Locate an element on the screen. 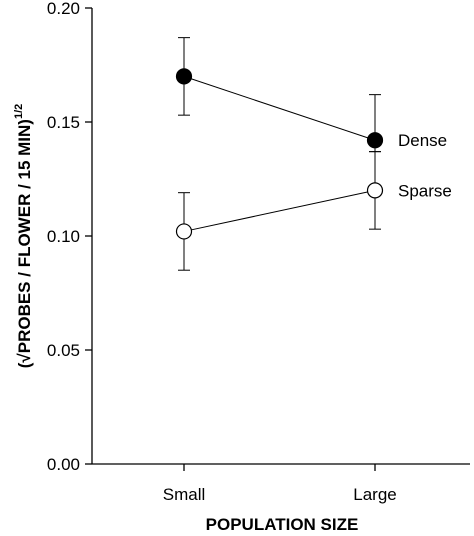 The height and width of the screenshot is (536, 474). x-axis-title: POPULATION SIZE is located at coordinates (282, 524).